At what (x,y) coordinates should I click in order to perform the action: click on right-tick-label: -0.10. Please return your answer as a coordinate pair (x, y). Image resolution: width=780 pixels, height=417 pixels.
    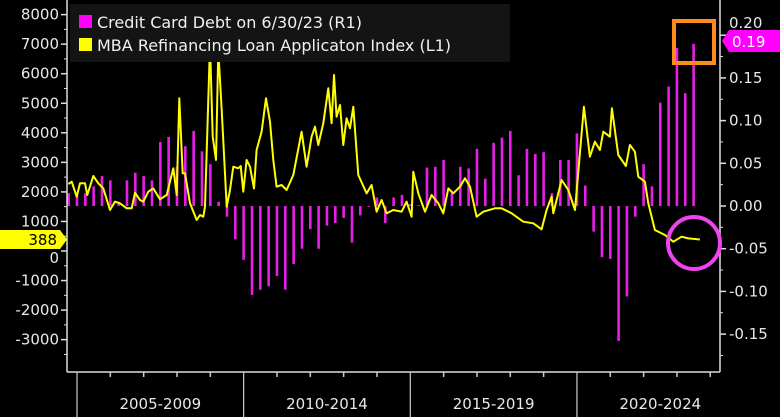
    Looking at the image, I should click on (748, 291).